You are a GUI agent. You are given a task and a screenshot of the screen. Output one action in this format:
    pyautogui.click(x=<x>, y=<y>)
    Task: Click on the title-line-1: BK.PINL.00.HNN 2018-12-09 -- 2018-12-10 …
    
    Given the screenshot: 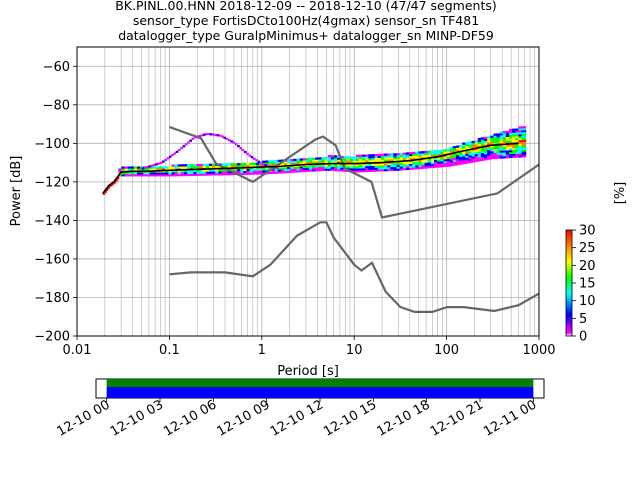 What is the action you would take?
    pyautogui.click(x=306, y=6)
    